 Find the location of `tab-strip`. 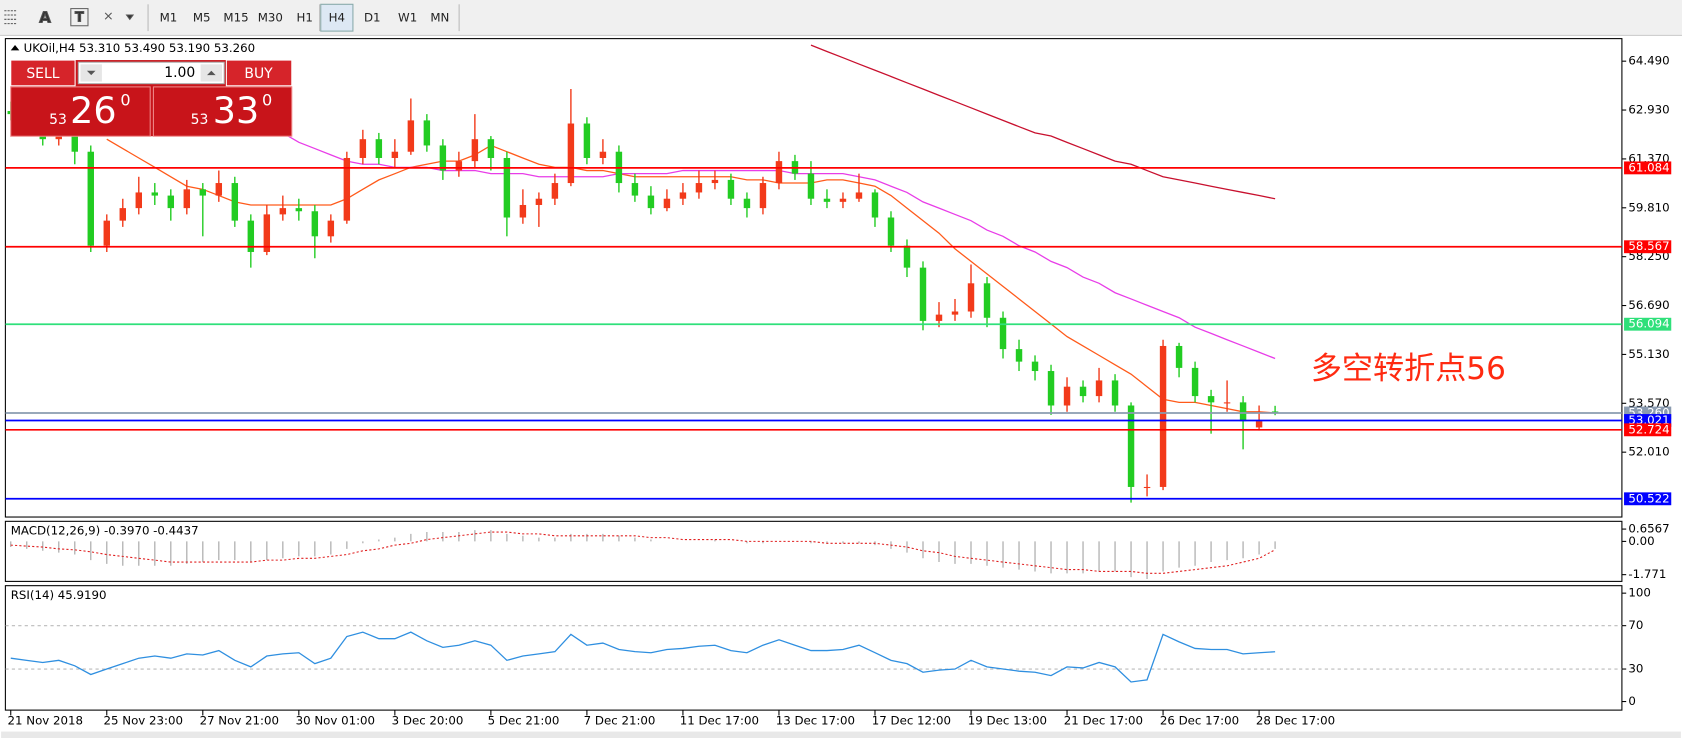

tab-strip is located at coordinates (841, 734).